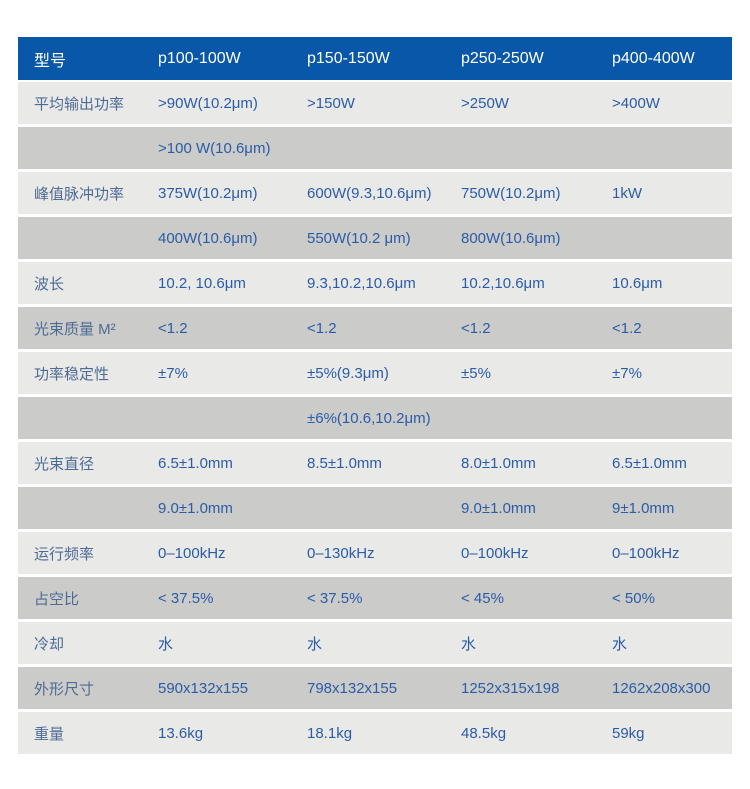 The width and height of the screenshot is (750, 789). Describe the element at coordinates (503, 283) in the screenshot. I see `cell-value: 10.2,10.6μm` at that location.